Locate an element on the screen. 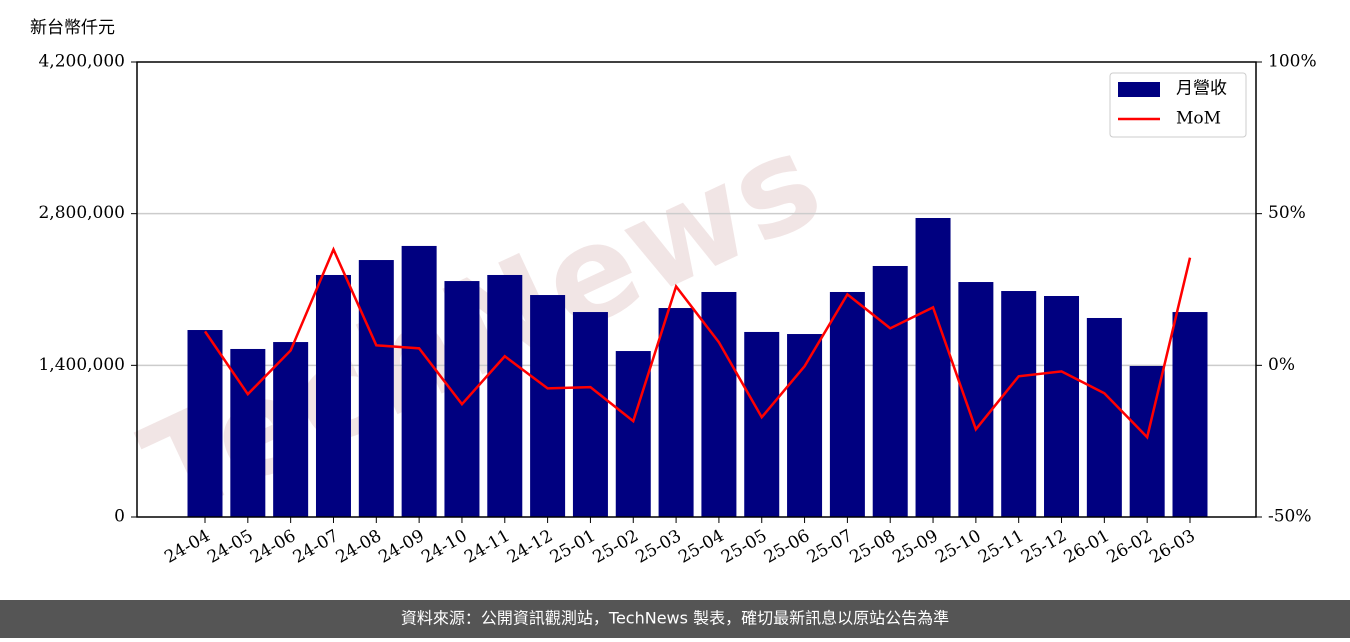 The width and height of the screenshot is (1350, 642). y2-tick-label: -50% is located at coordinates (1290, 517).